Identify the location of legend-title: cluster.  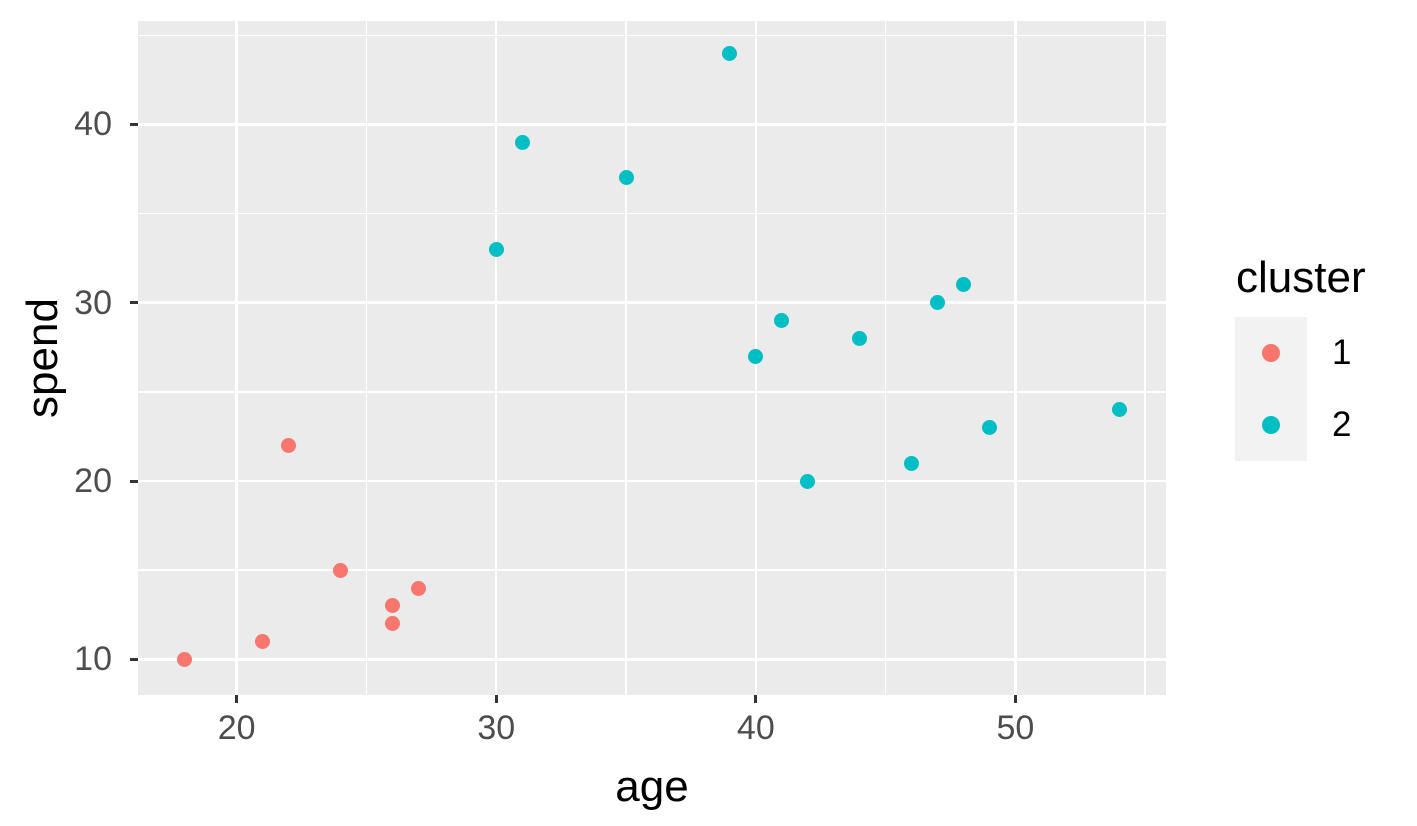
(1301, 277).